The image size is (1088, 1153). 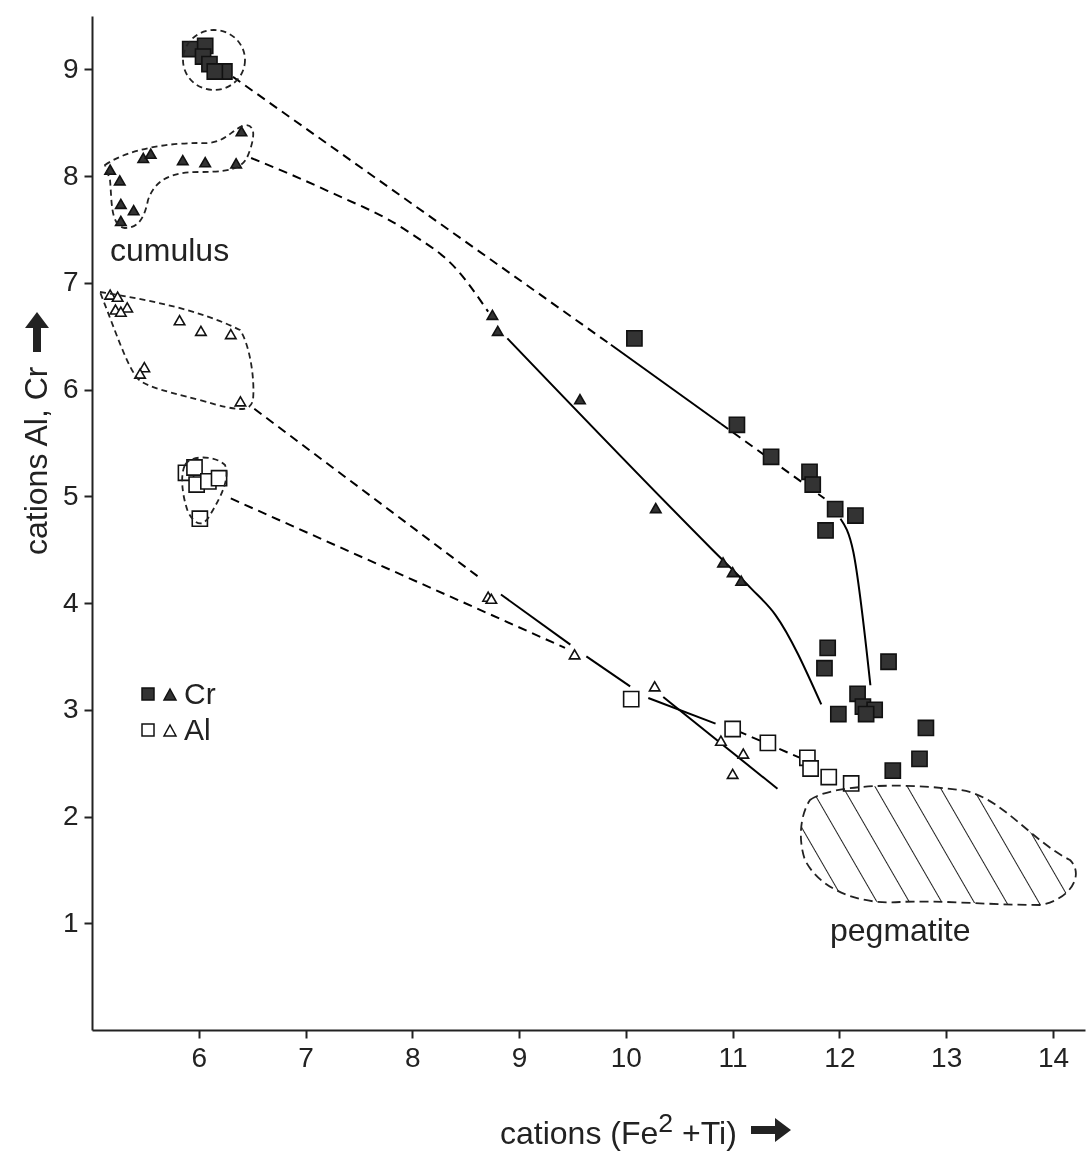 What do you see at coordinates (664, 521) in the screenshot?
I see `line-series` at bounding box center [664, 521].